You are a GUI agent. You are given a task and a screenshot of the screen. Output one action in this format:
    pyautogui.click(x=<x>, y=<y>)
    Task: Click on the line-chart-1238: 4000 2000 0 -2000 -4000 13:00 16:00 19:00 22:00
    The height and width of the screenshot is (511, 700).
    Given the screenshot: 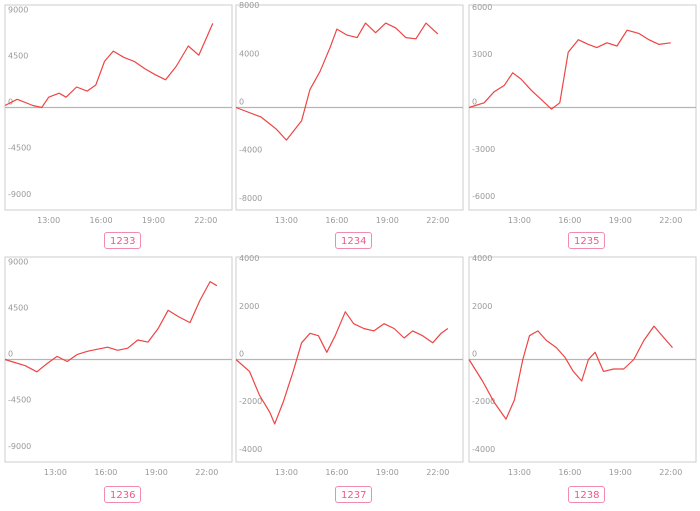 What is the action you would take?
    pyautogui.click(x=582, y=365)
    